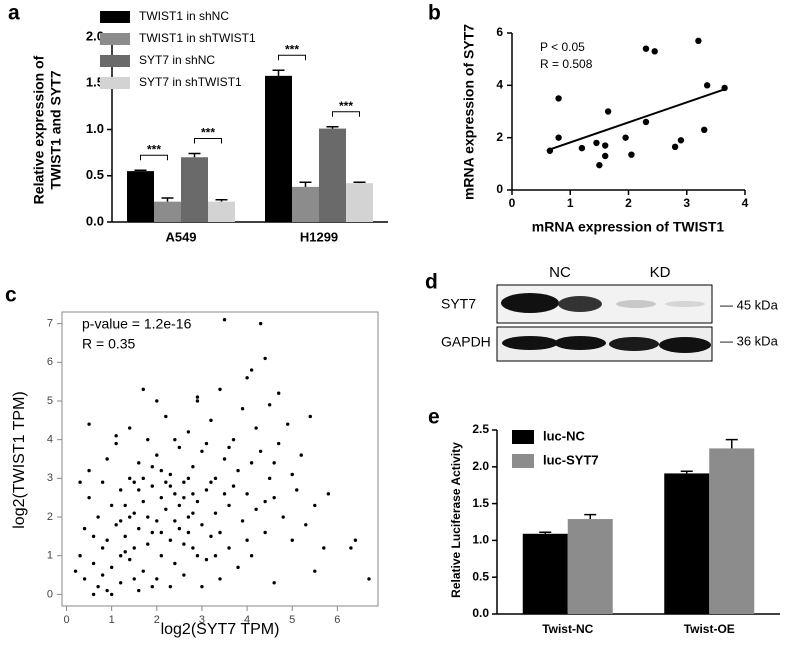 The height and width of the screenshot is (664, 787). I want to click on x-tick-label: 5, so click(292, 620).